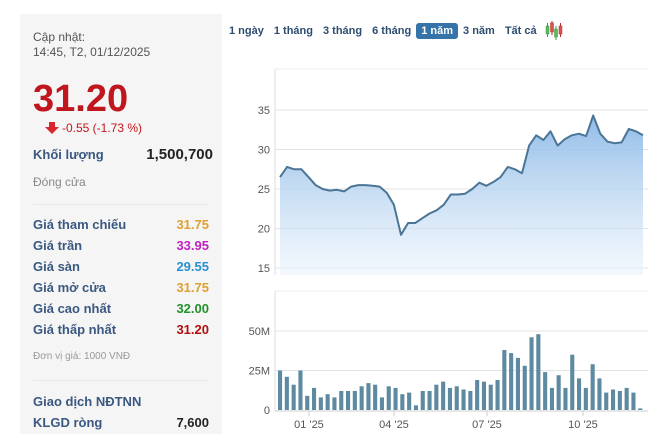 Image resolution: width=663 pixels, height=434 pixels. Describe the element at coordinates (192, 329) in the screenshot. I see `stat-value: 31.20` at that location.